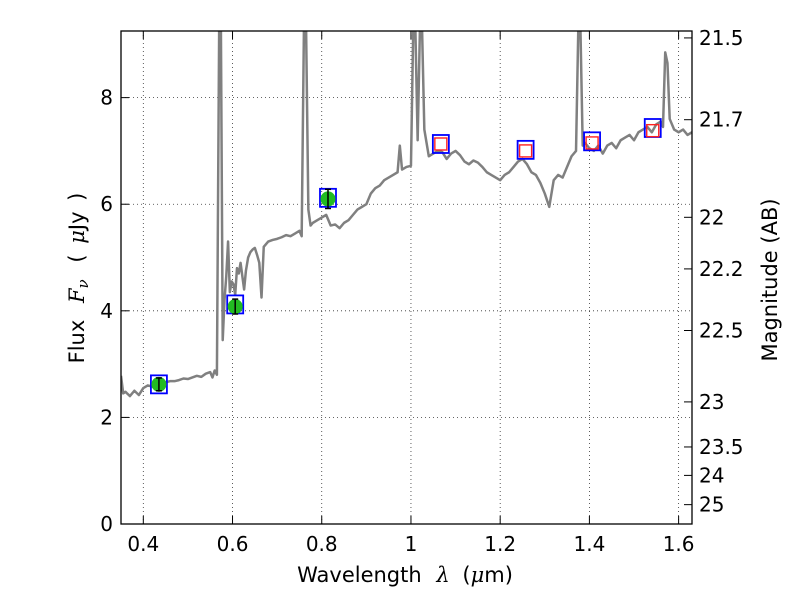  I want to click on x-tick-label: 0.8, so click(322, 544).